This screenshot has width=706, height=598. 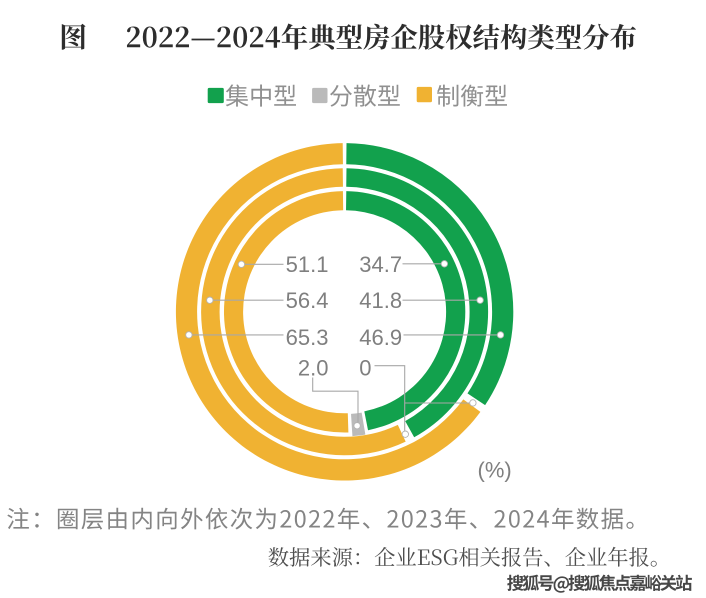 What do you see at coordinates (307, 300) in the screenshot?
I see `svg-text: 56.4` at bounding box center [307, 300].